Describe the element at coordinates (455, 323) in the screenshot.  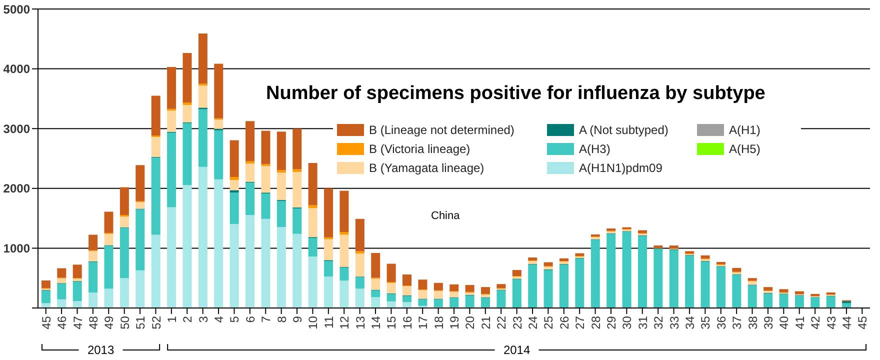
I see `x-tick-label: 19` at that location.